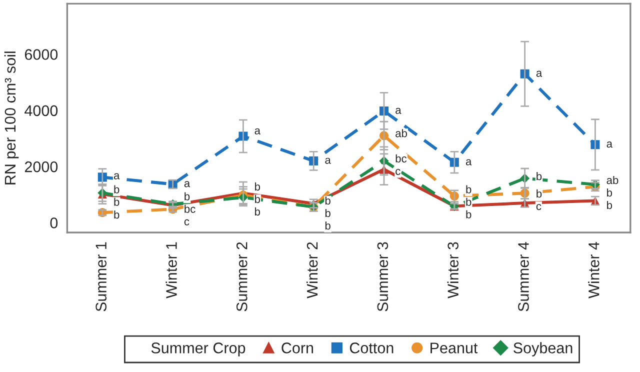  Describe the element at coordinates (41, 54) in the screenshot. I see `y-tick-label: 6000` at that location.